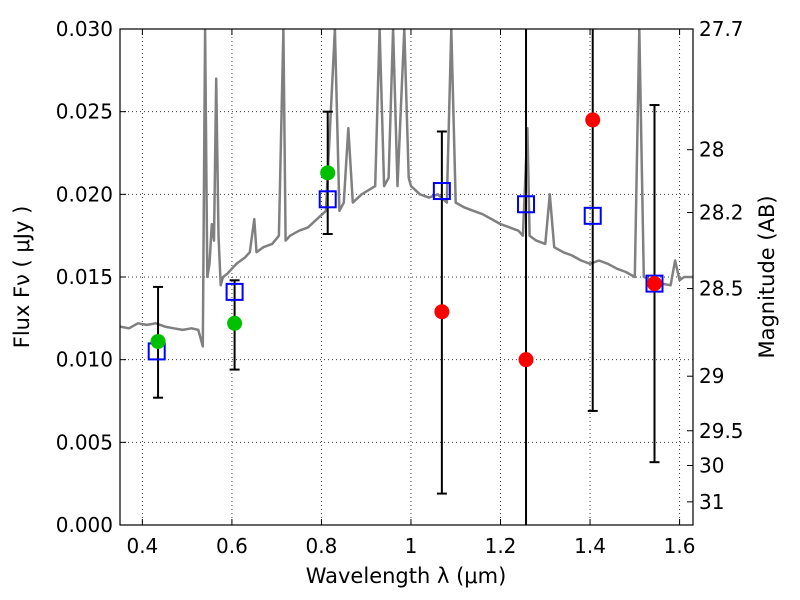 The width and height of the screenshot is (800, 600). I want to click on right-tick-label: 28, so click(711, 150).